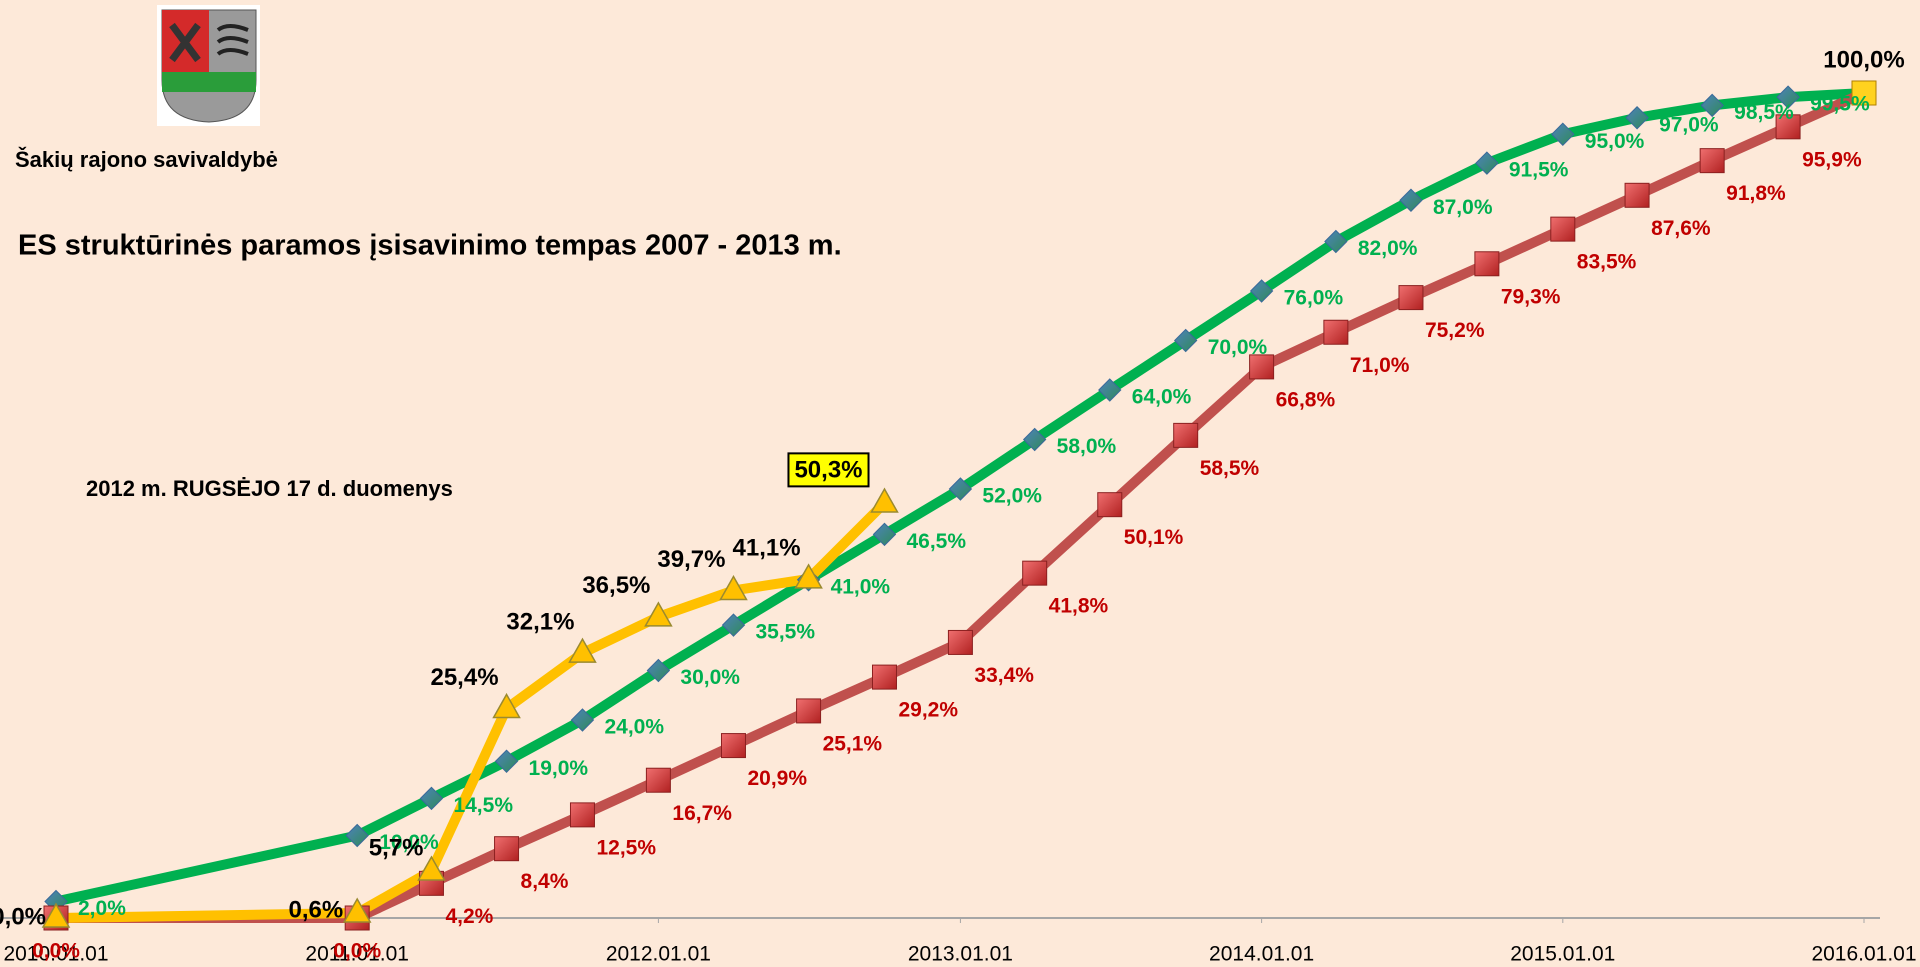 This screenshot has width=1920, height=967. Describe the element at coordinates (102, 908) in the screenshot. I see `data-label: 2,0%` at that location.